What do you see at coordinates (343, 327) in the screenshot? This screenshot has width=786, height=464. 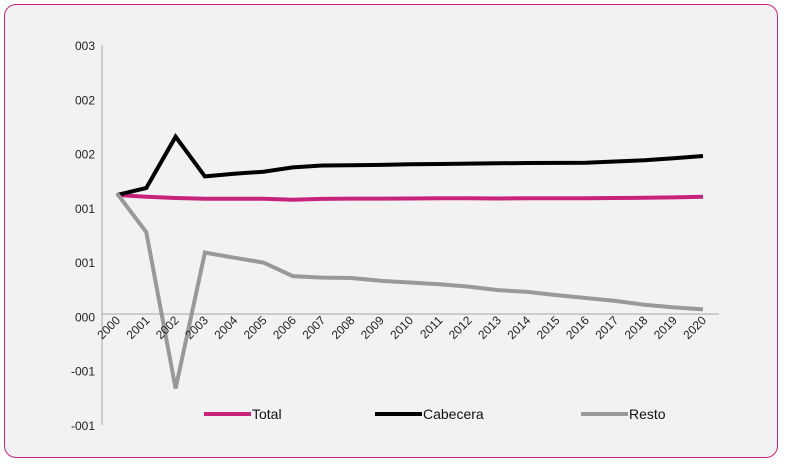 I see `x-tick-label: 2008` at bounding box center [343, 327].